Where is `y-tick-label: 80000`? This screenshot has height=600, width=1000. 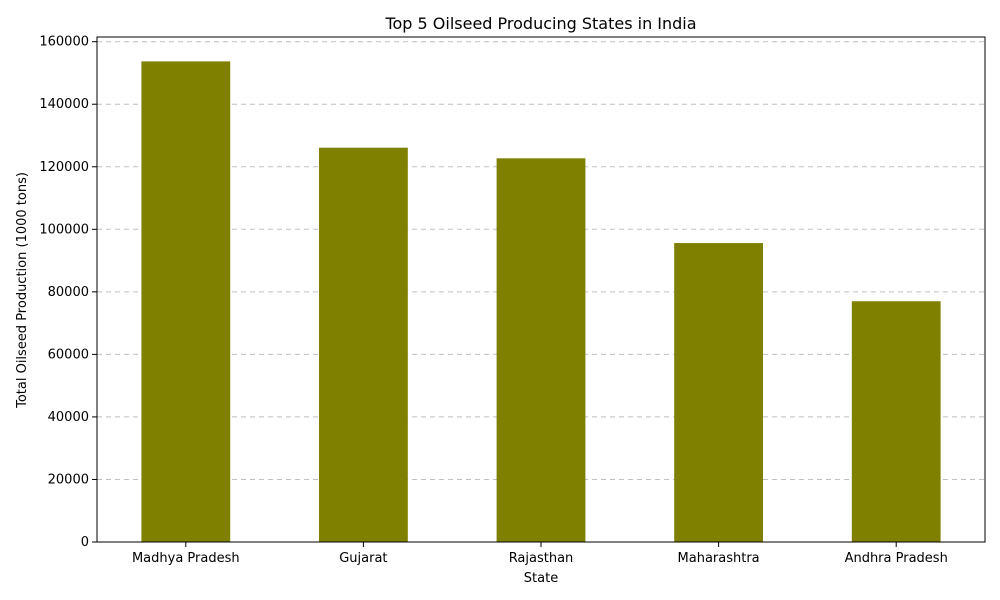 y-tick-label: 80000 is located at coordinates (68, 292).